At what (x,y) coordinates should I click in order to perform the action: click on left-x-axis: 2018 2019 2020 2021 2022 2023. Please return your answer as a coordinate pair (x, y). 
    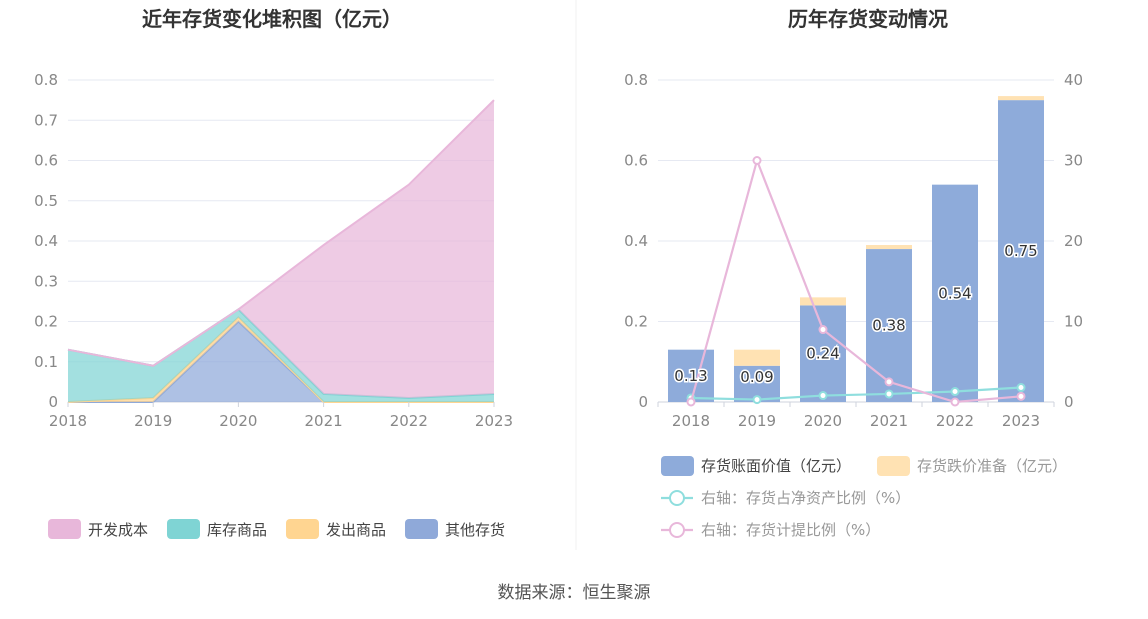
    Looking at the image, I should click on (281, 416).